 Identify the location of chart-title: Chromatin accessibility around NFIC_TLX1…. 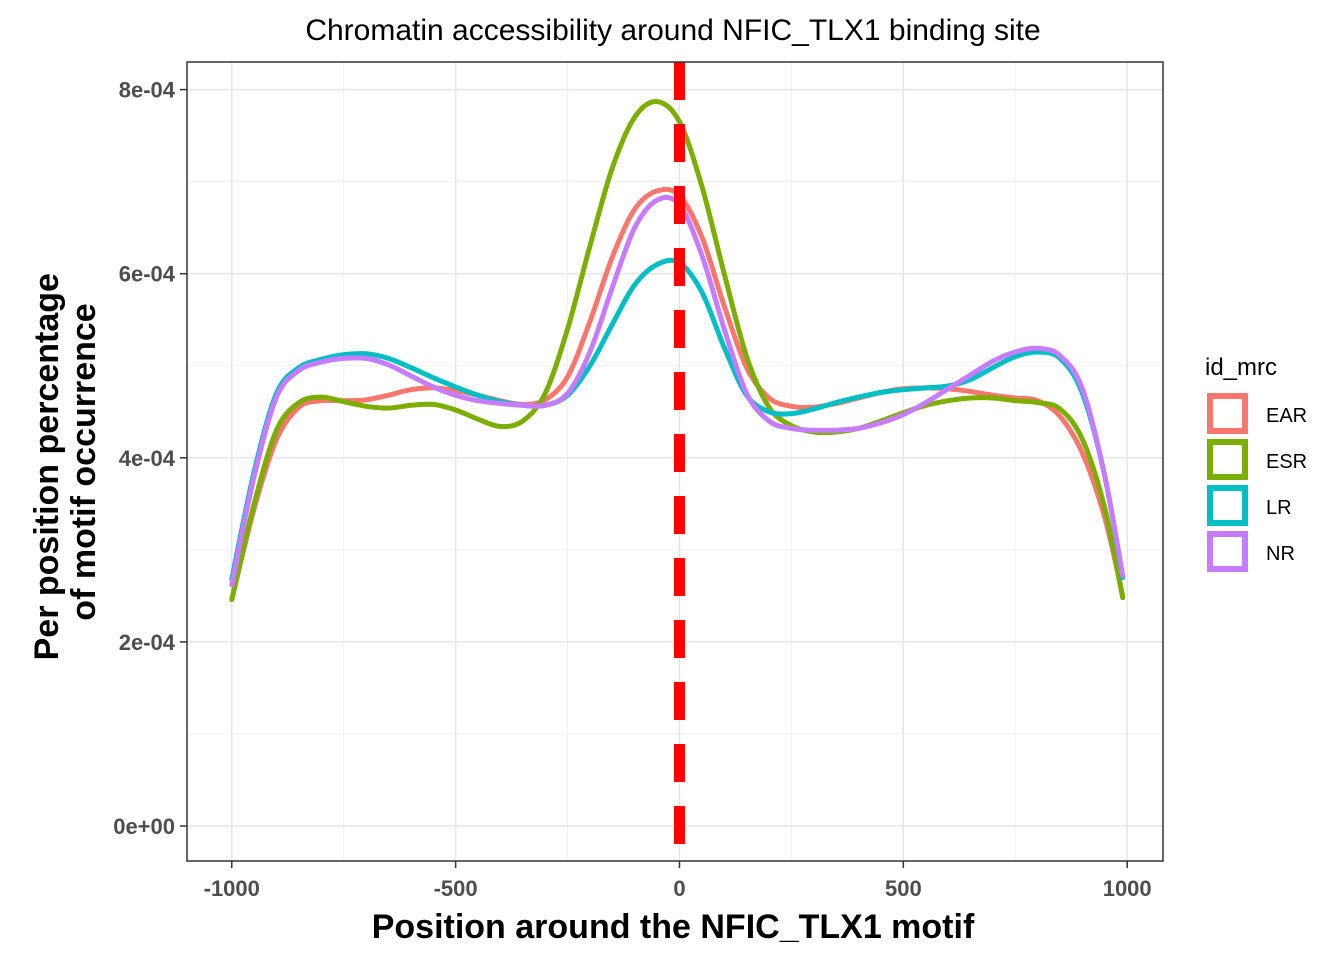
(672, 30).